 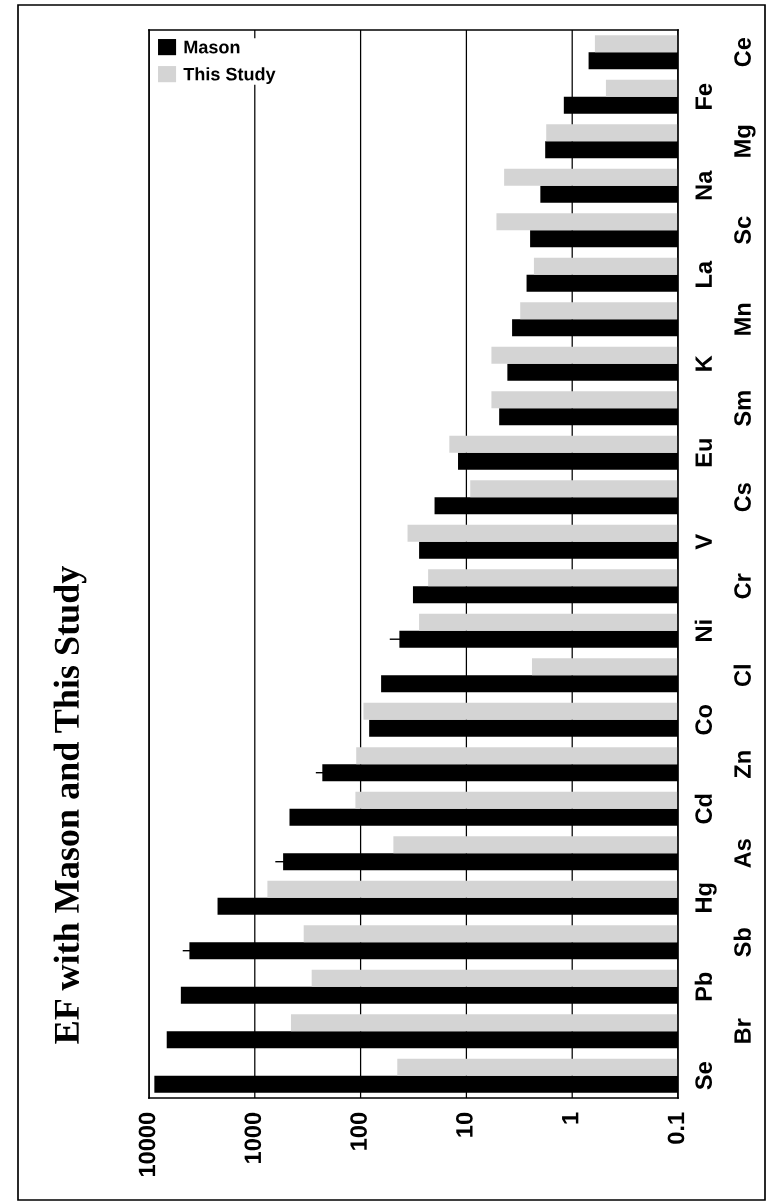 What do you see at coordinates (703, 809) in the screenshot?
I see `y-tick-label: Cd` at bounding box center [703, 809].